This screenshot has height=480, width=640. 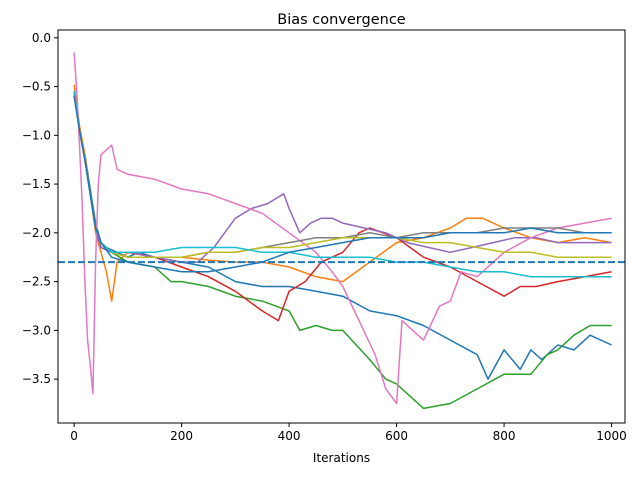 What do you see at coordinates (74, 436) in the screenshot?
I see `x-tick-label: 0` at bounding box center [74, 436].